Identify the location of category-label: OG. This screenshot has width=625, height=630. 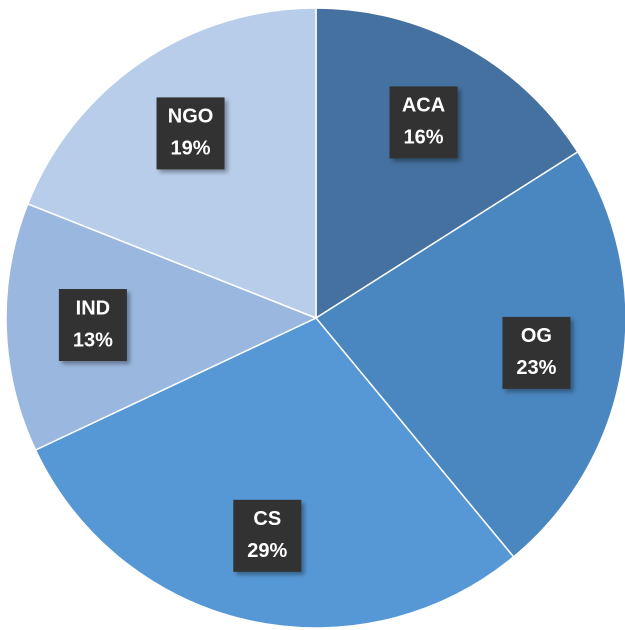
(536, 336).